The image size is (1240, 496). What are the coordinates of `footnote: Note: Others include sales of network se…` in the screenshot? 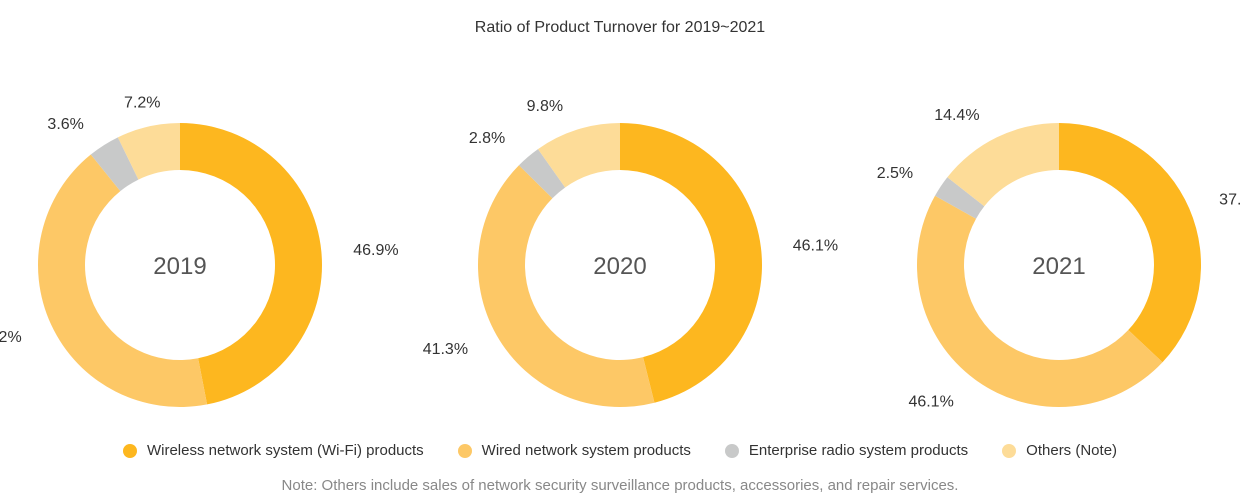 It's located at (620, 485).